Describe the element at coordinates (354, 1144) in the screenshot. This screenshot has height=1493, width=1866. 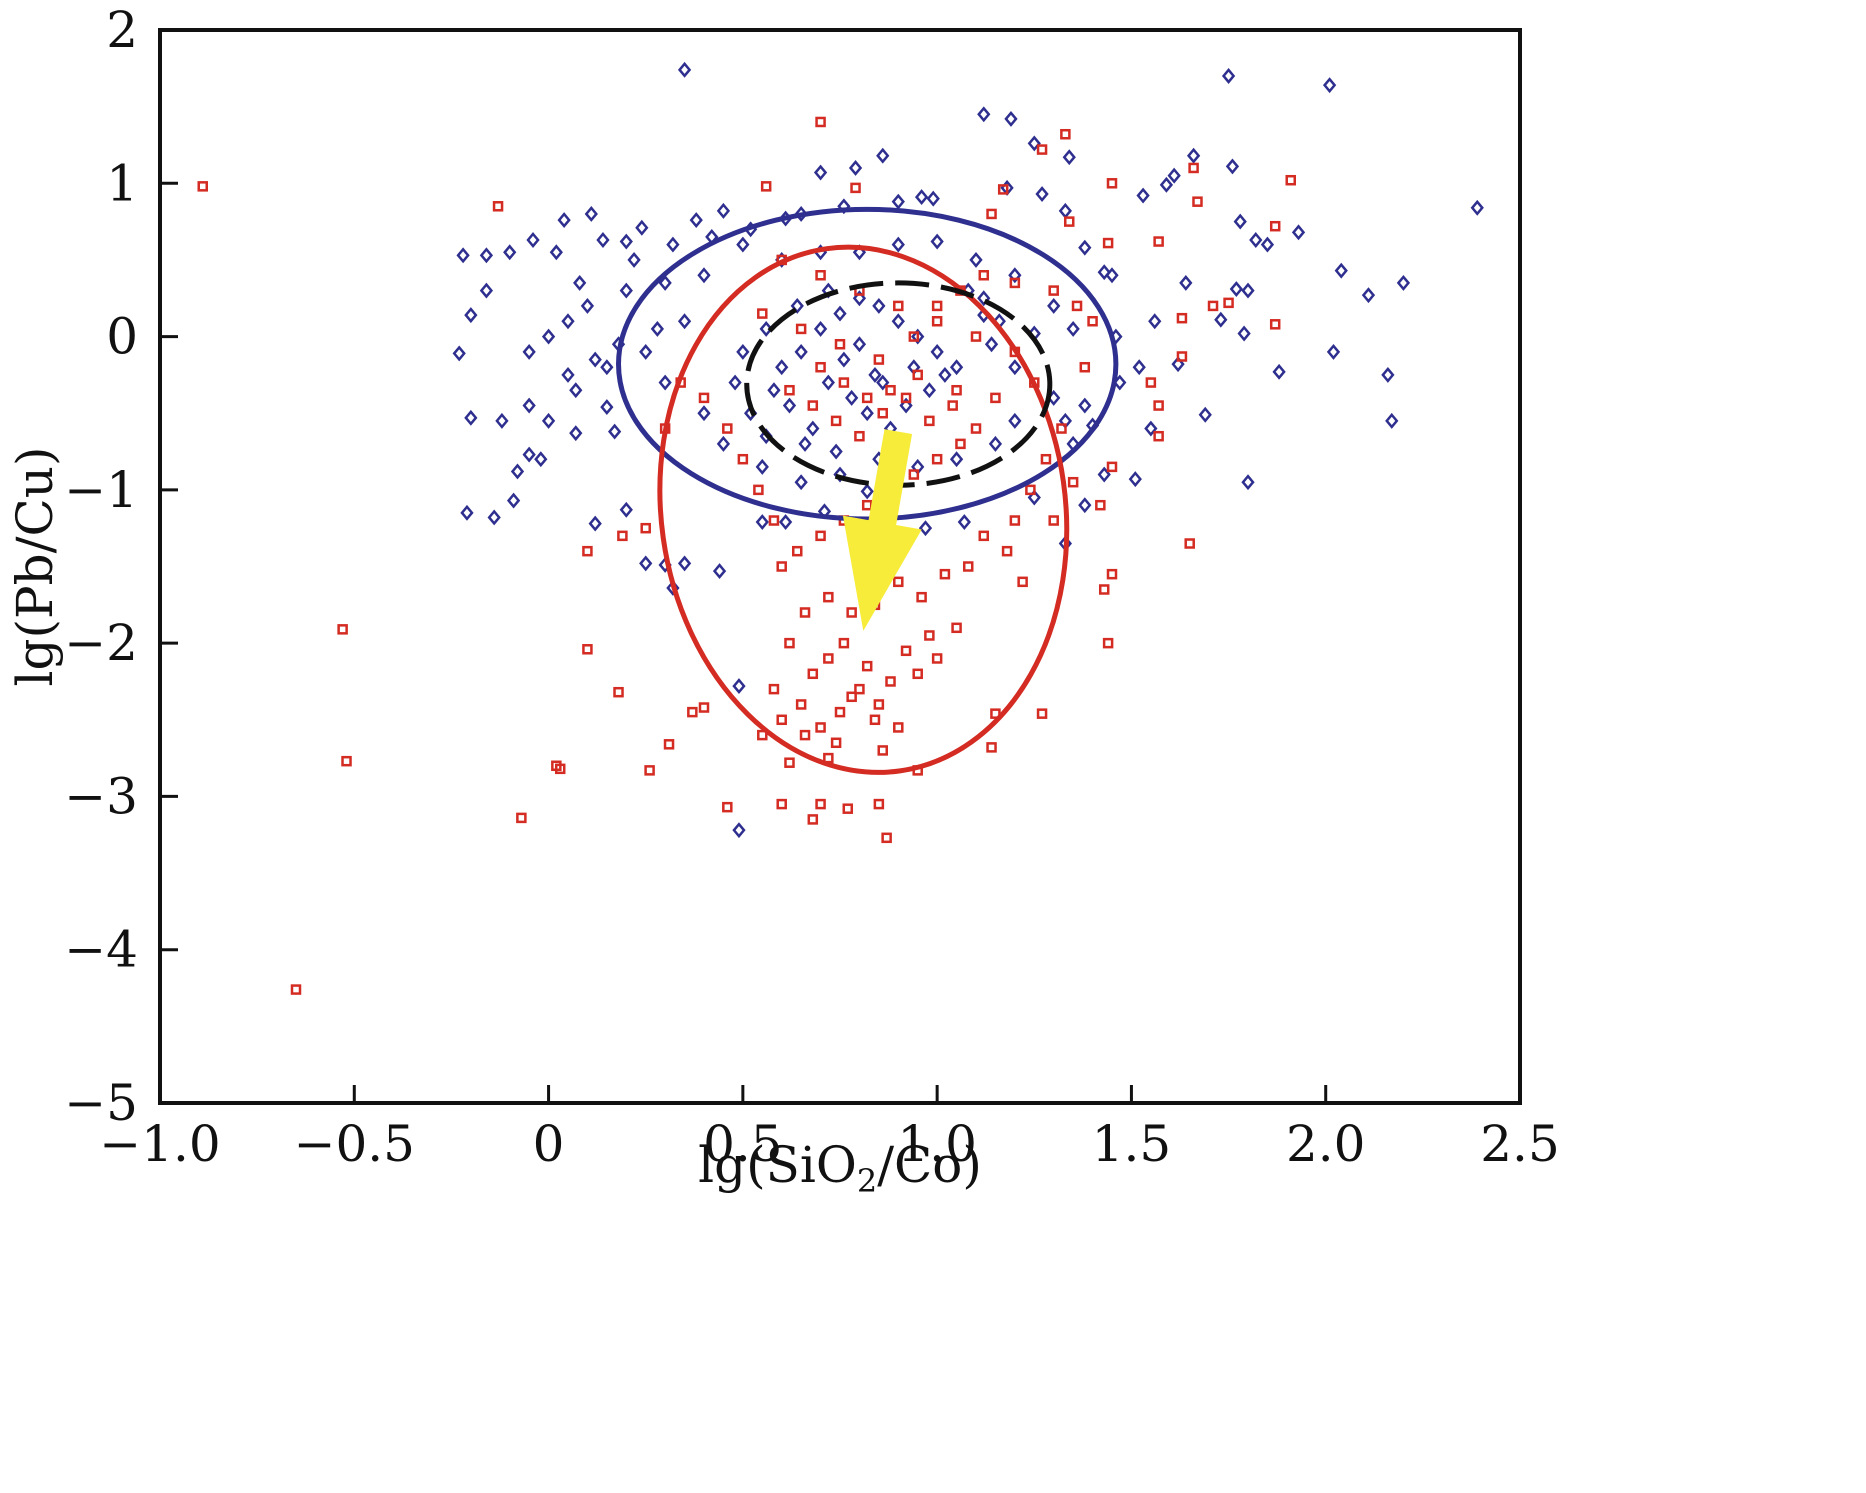
I see `x-tick-label: −0.5` at that location.